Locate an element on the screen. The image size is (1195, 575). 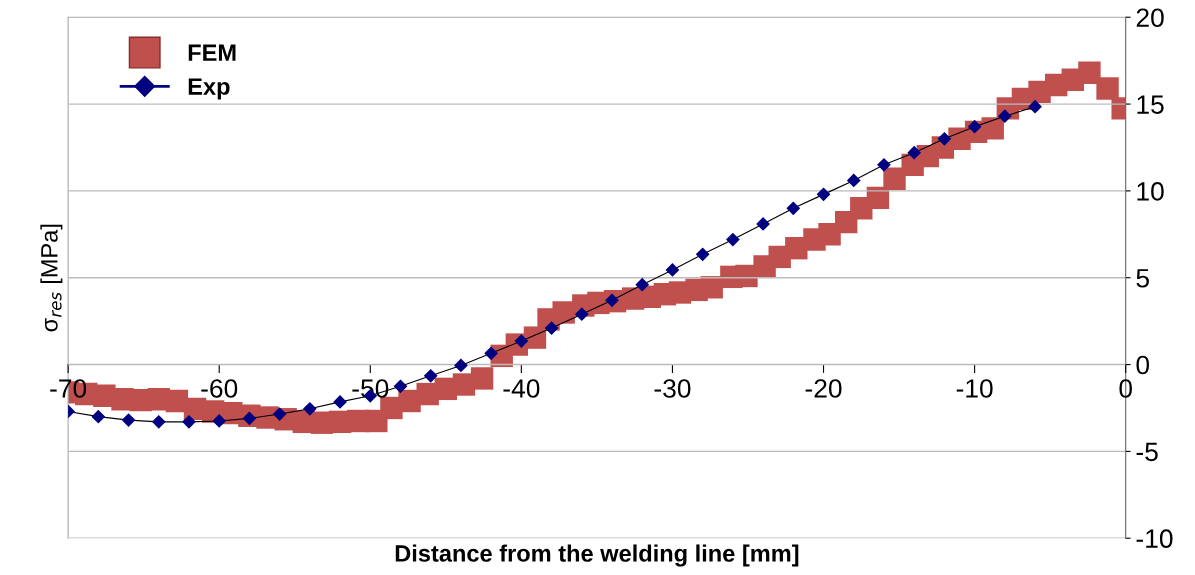
x-tick-label: -70 is located at coordinates (68, 388).